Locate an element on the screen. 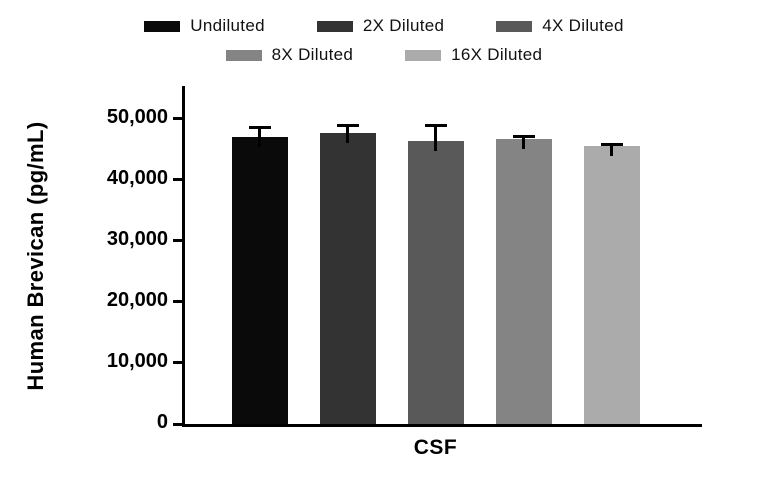 This screenshot has width=768, height=491. legend-item: 16X Diluted is located at coordinates (473, 55).